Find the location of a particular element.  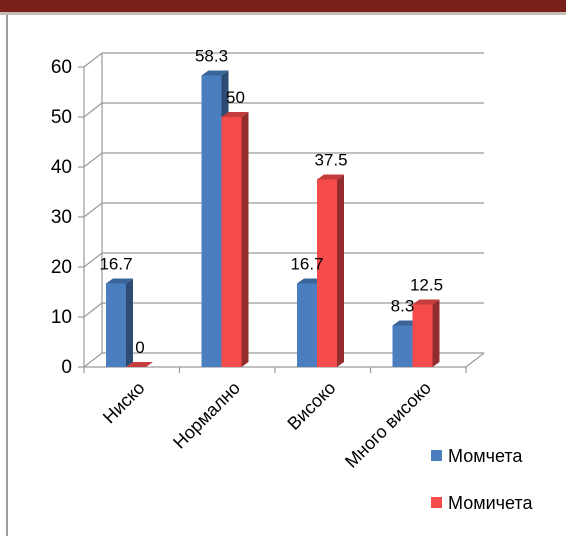

y-tick-label-5: 50 is located at coordinates (61, 117).